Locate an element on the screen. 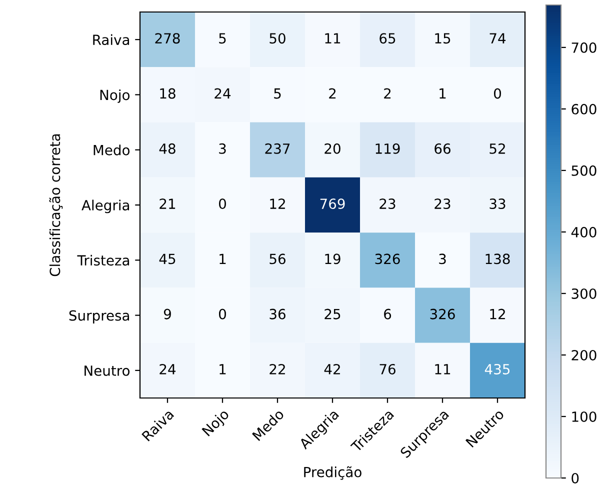  data-label: 56 is located at coordinates (278, 259).